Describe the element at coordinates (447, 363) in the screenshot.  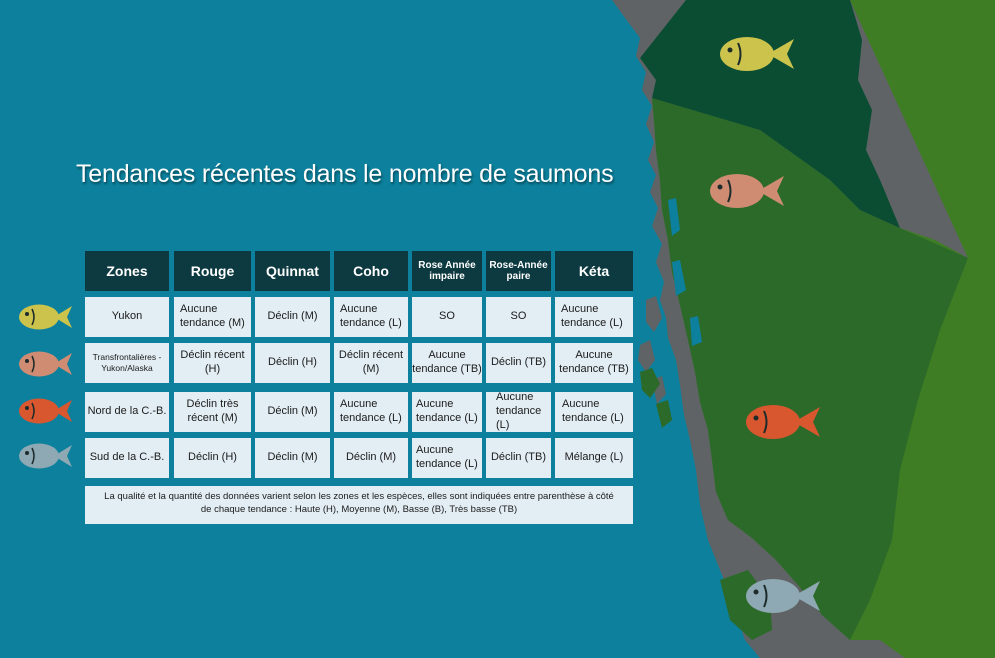
I see `cell-rose-impaire: Aucune tendance (TB)` at that location.